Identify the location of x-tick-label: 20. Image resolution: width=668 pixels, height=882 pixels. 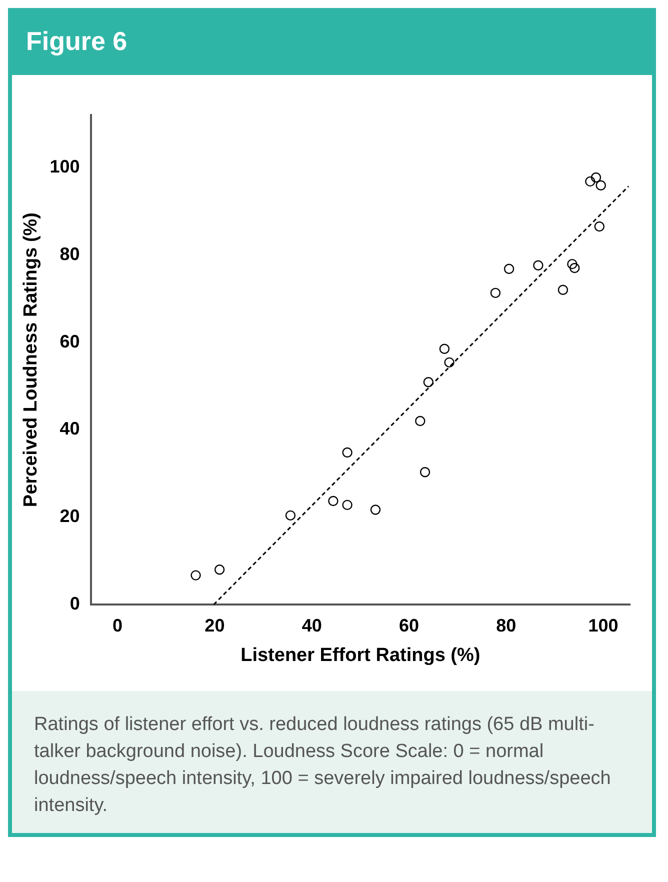
(214, 625).